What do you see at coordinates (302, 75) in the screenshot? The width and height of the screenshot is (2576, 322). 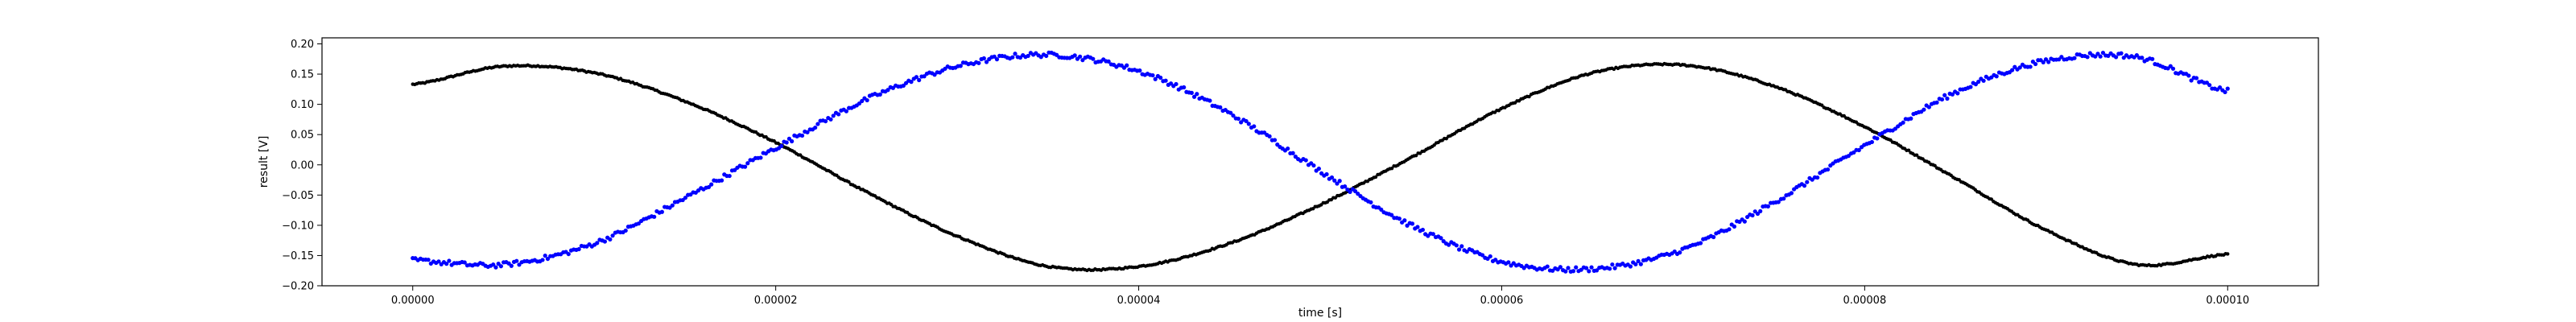 I see `y-tick-label: 0.15` at bounding box center [302, 75].